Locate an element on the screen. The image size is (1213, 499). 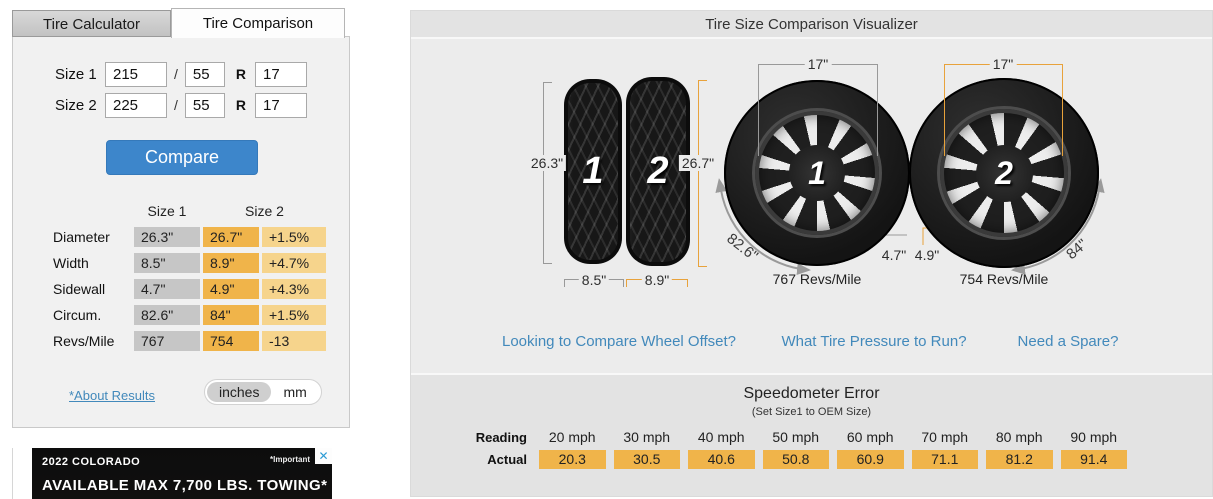
actual-value: 40.6 is located at coordinates (721, 459).